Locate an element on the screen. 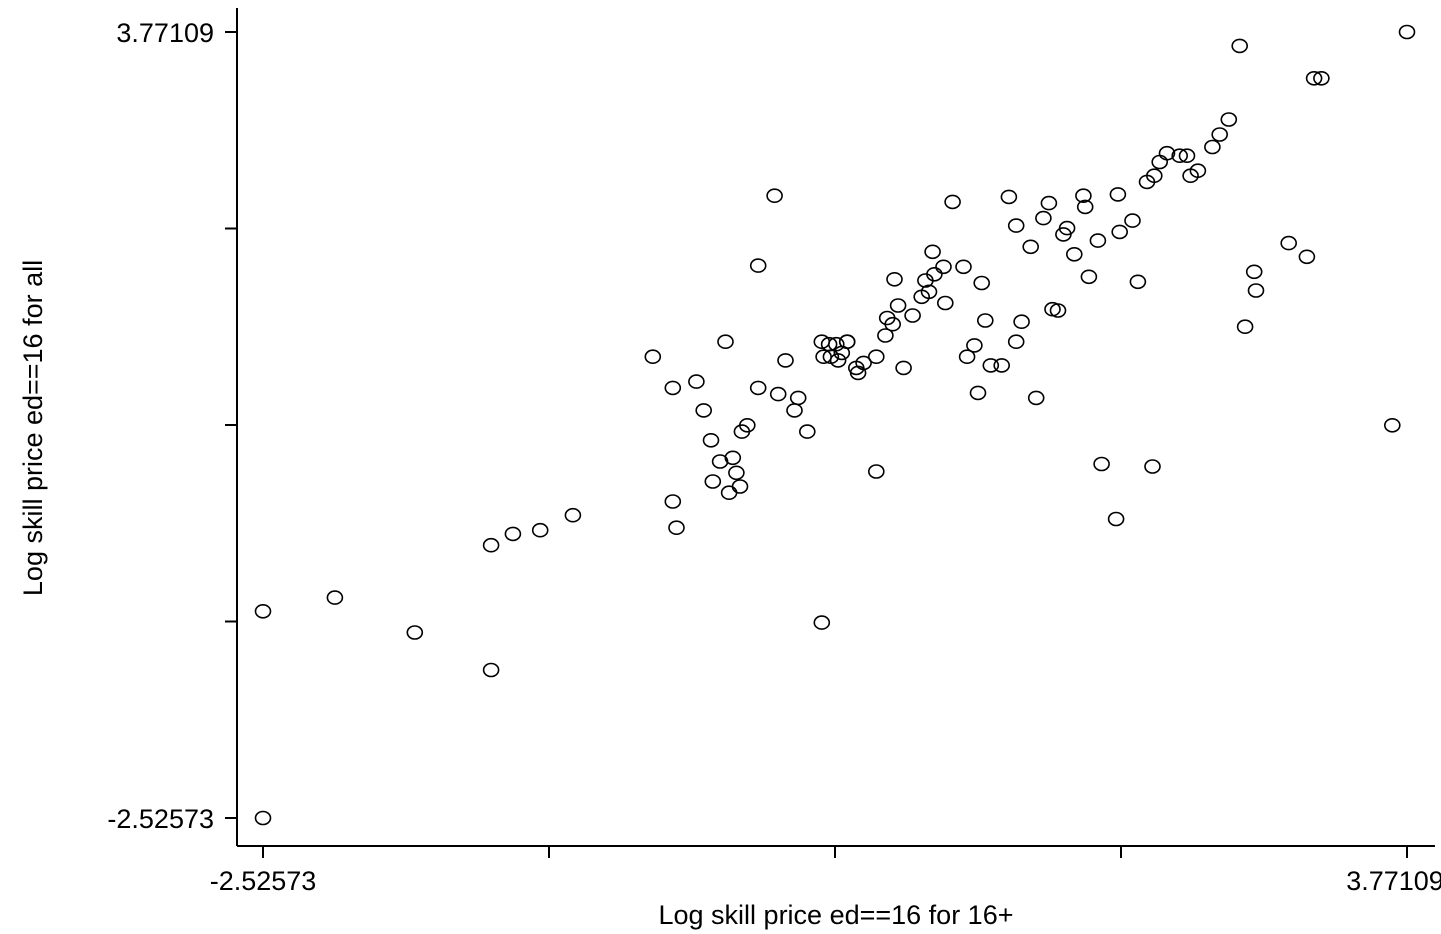 Image resolution: width=1441 pixels, height=934 pixels. y-axis-ticks is located at coordinates (231, 425).